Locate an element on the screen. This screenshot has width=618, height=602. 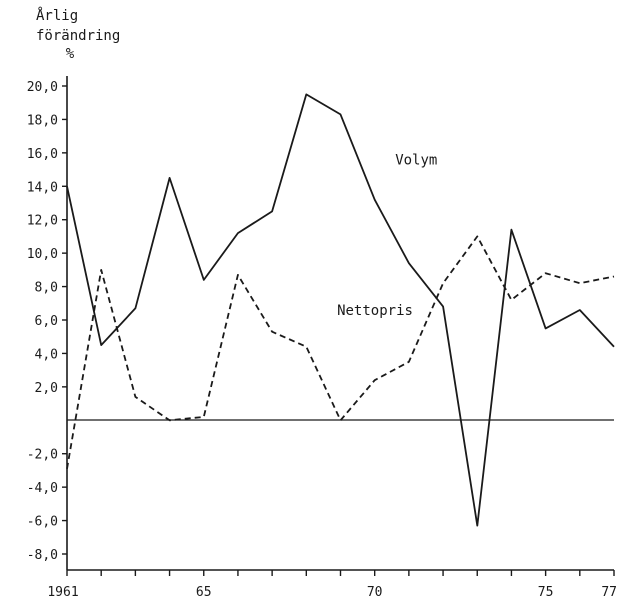
y-tick-label: -2,0 is located at coordinates (42, 455).